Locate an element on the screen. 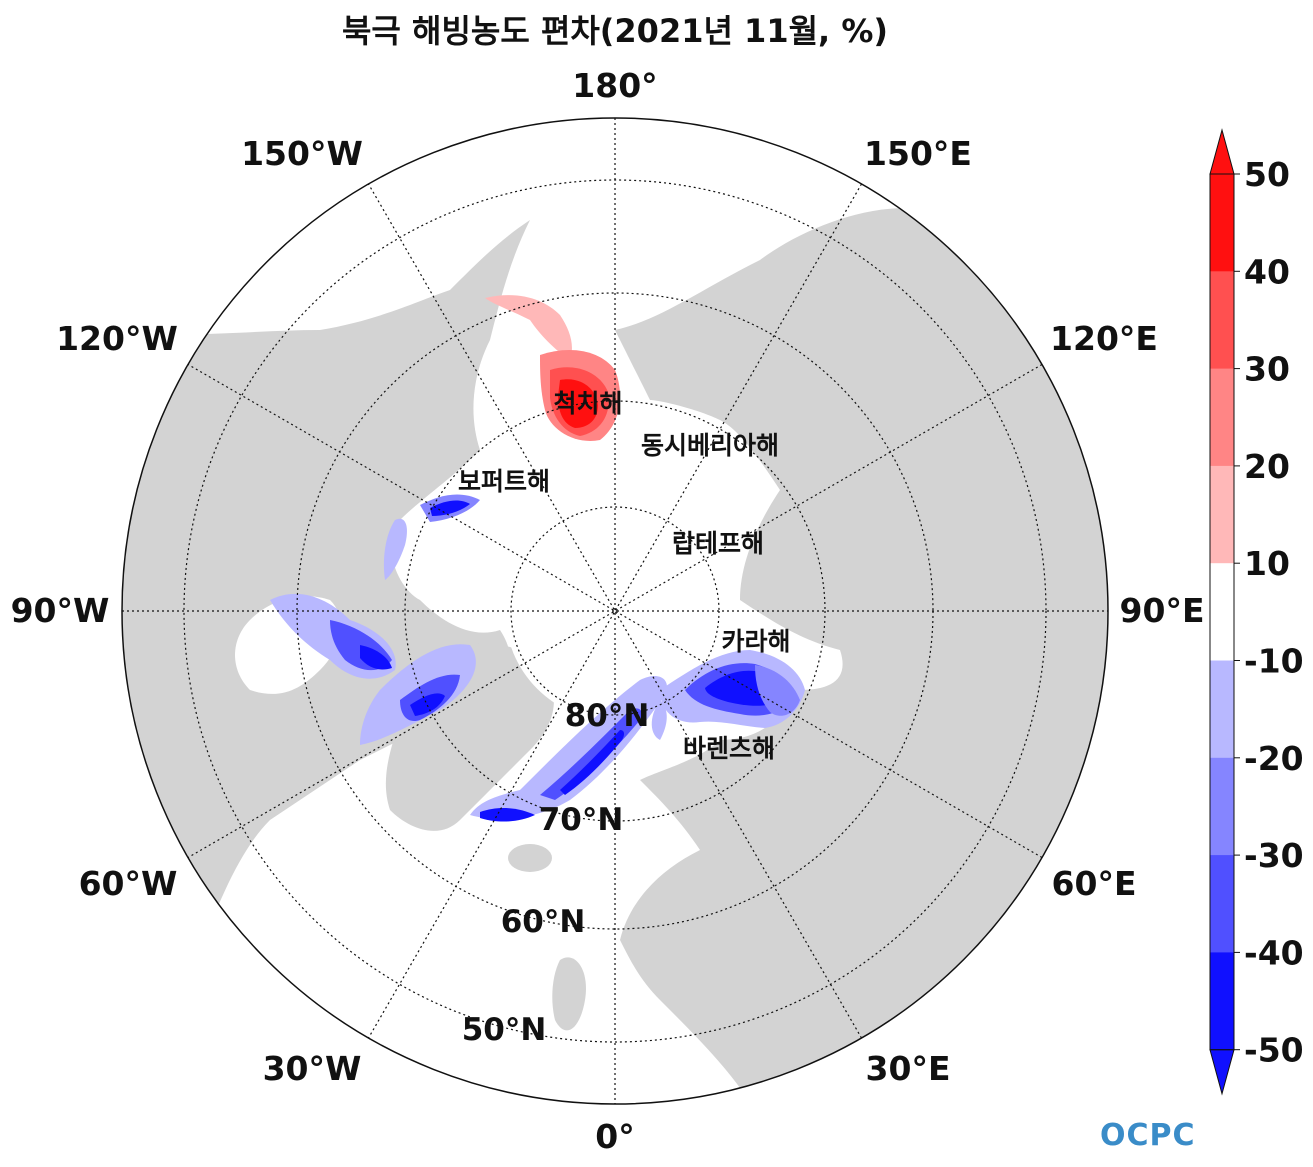 Image resolution: width=1313 pixels, height=1167 pixels. lat-label: 80°N is located at coordinates (607, 716).